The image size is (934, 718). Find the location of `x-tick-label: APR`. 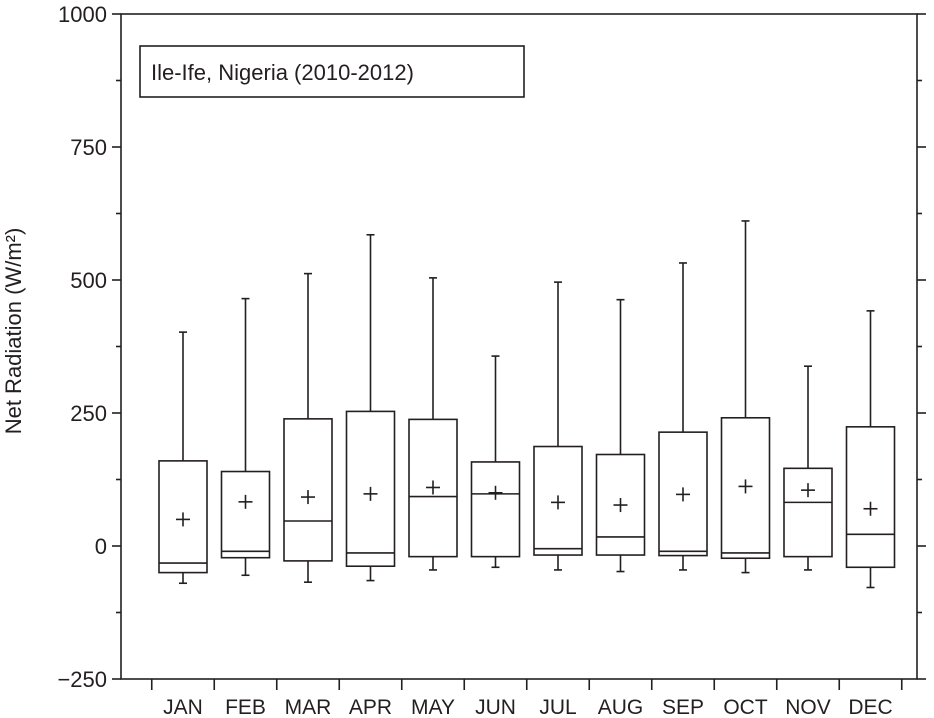

x-tick-label: APR is located at coordinates (370, 707).